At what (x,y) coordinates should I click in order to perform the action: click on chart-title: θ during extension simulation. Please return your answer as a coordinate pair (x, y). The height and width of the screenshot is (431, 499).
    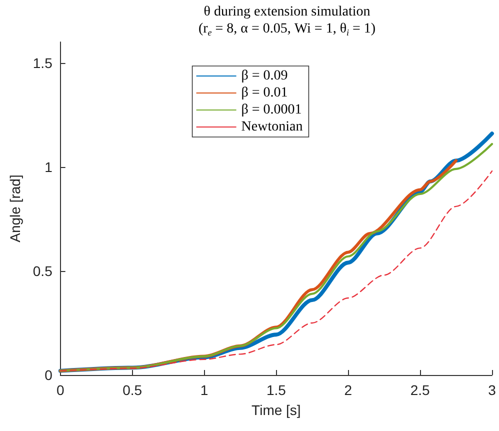
    Looking at the image, I should click on (287, 12).